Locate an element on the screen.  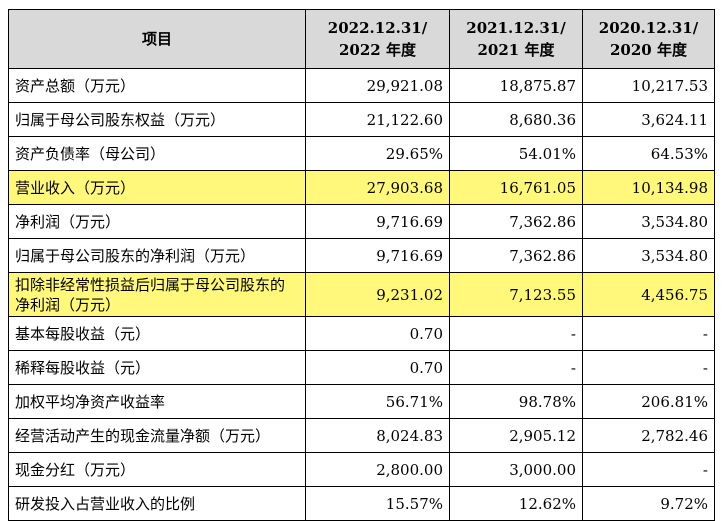
row-value-2020: 4,456.75 is located at coordinates (648, 294).